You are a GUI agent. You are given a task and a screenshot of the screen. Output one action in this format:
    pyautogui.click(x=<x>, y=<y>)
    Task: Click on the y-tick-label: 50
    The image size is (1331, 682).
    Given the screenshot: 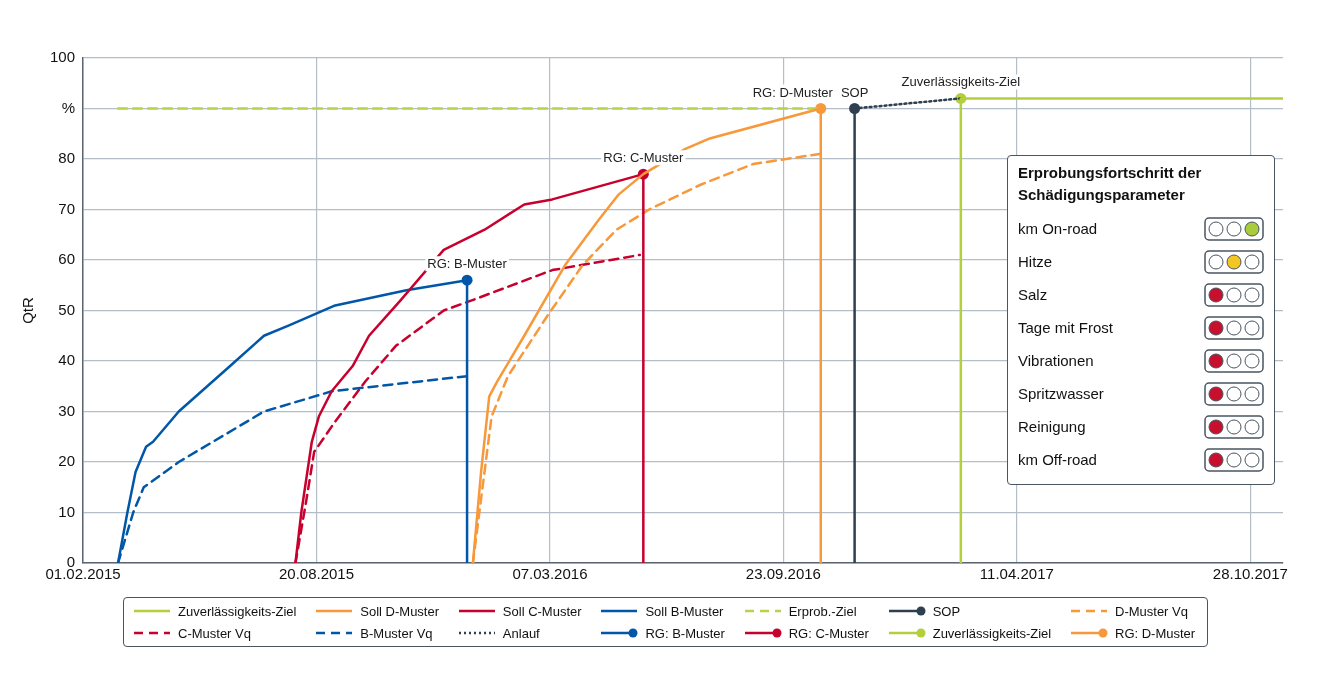 What is the action you would take?
    pyautogui.click(x=67, y=309)
    